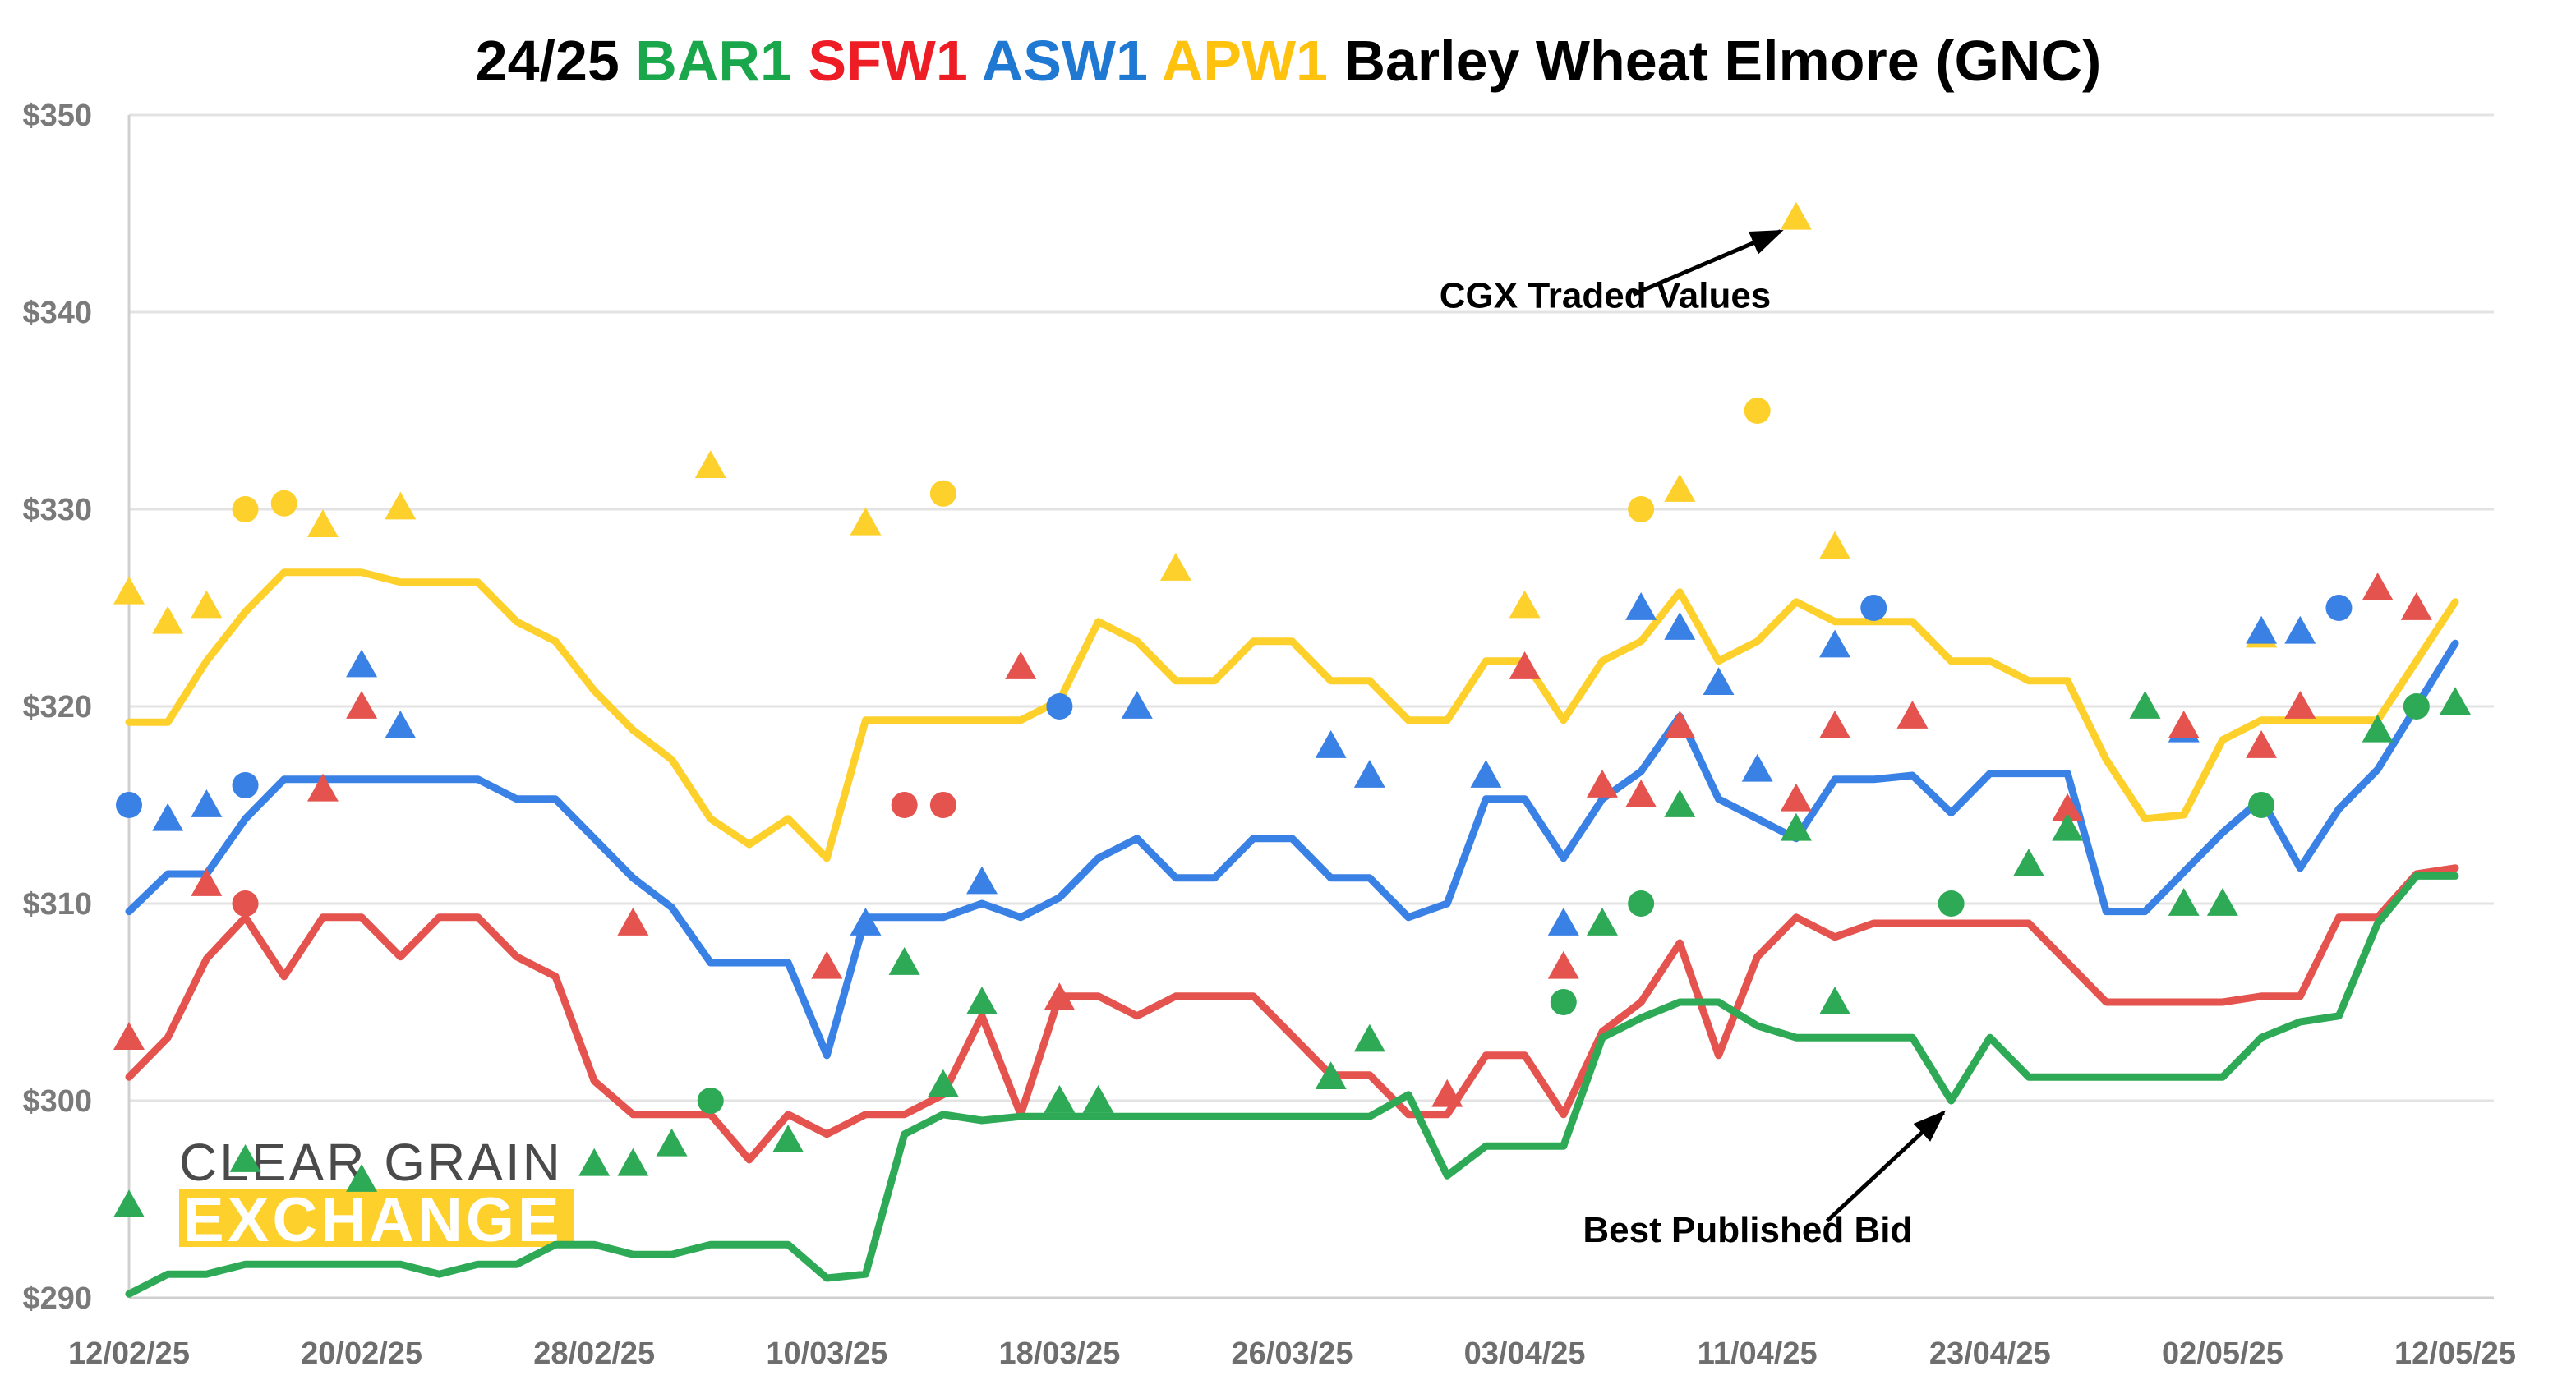 The image size is (2576, 1389). Describe the element at coordinates (1292, 1354) in the screenshot. I see `x-tick-label: 26/03/25` at that location.